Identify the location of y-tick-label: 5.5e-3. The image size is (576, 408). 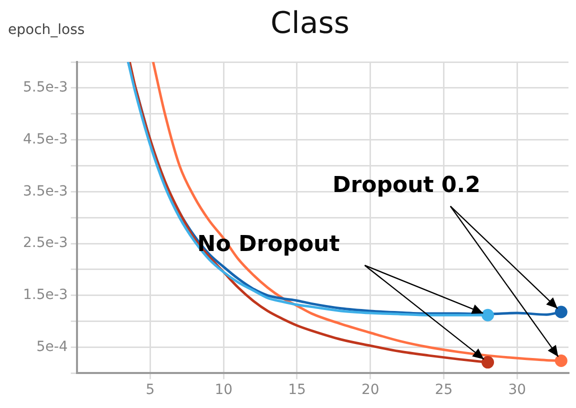
(45, 88).